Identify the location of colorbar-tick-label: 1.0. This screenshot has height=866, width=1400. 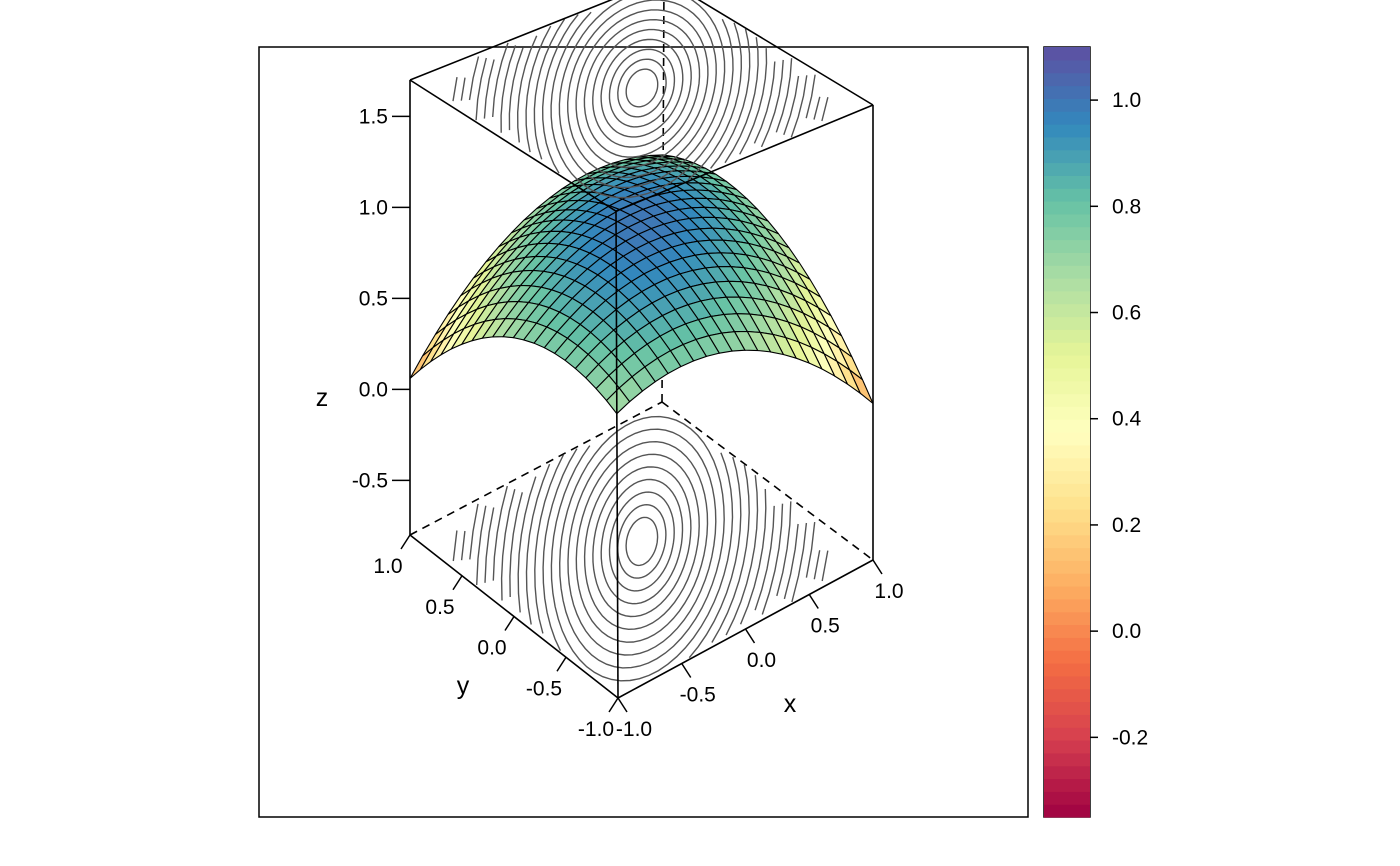
(1126, 100).